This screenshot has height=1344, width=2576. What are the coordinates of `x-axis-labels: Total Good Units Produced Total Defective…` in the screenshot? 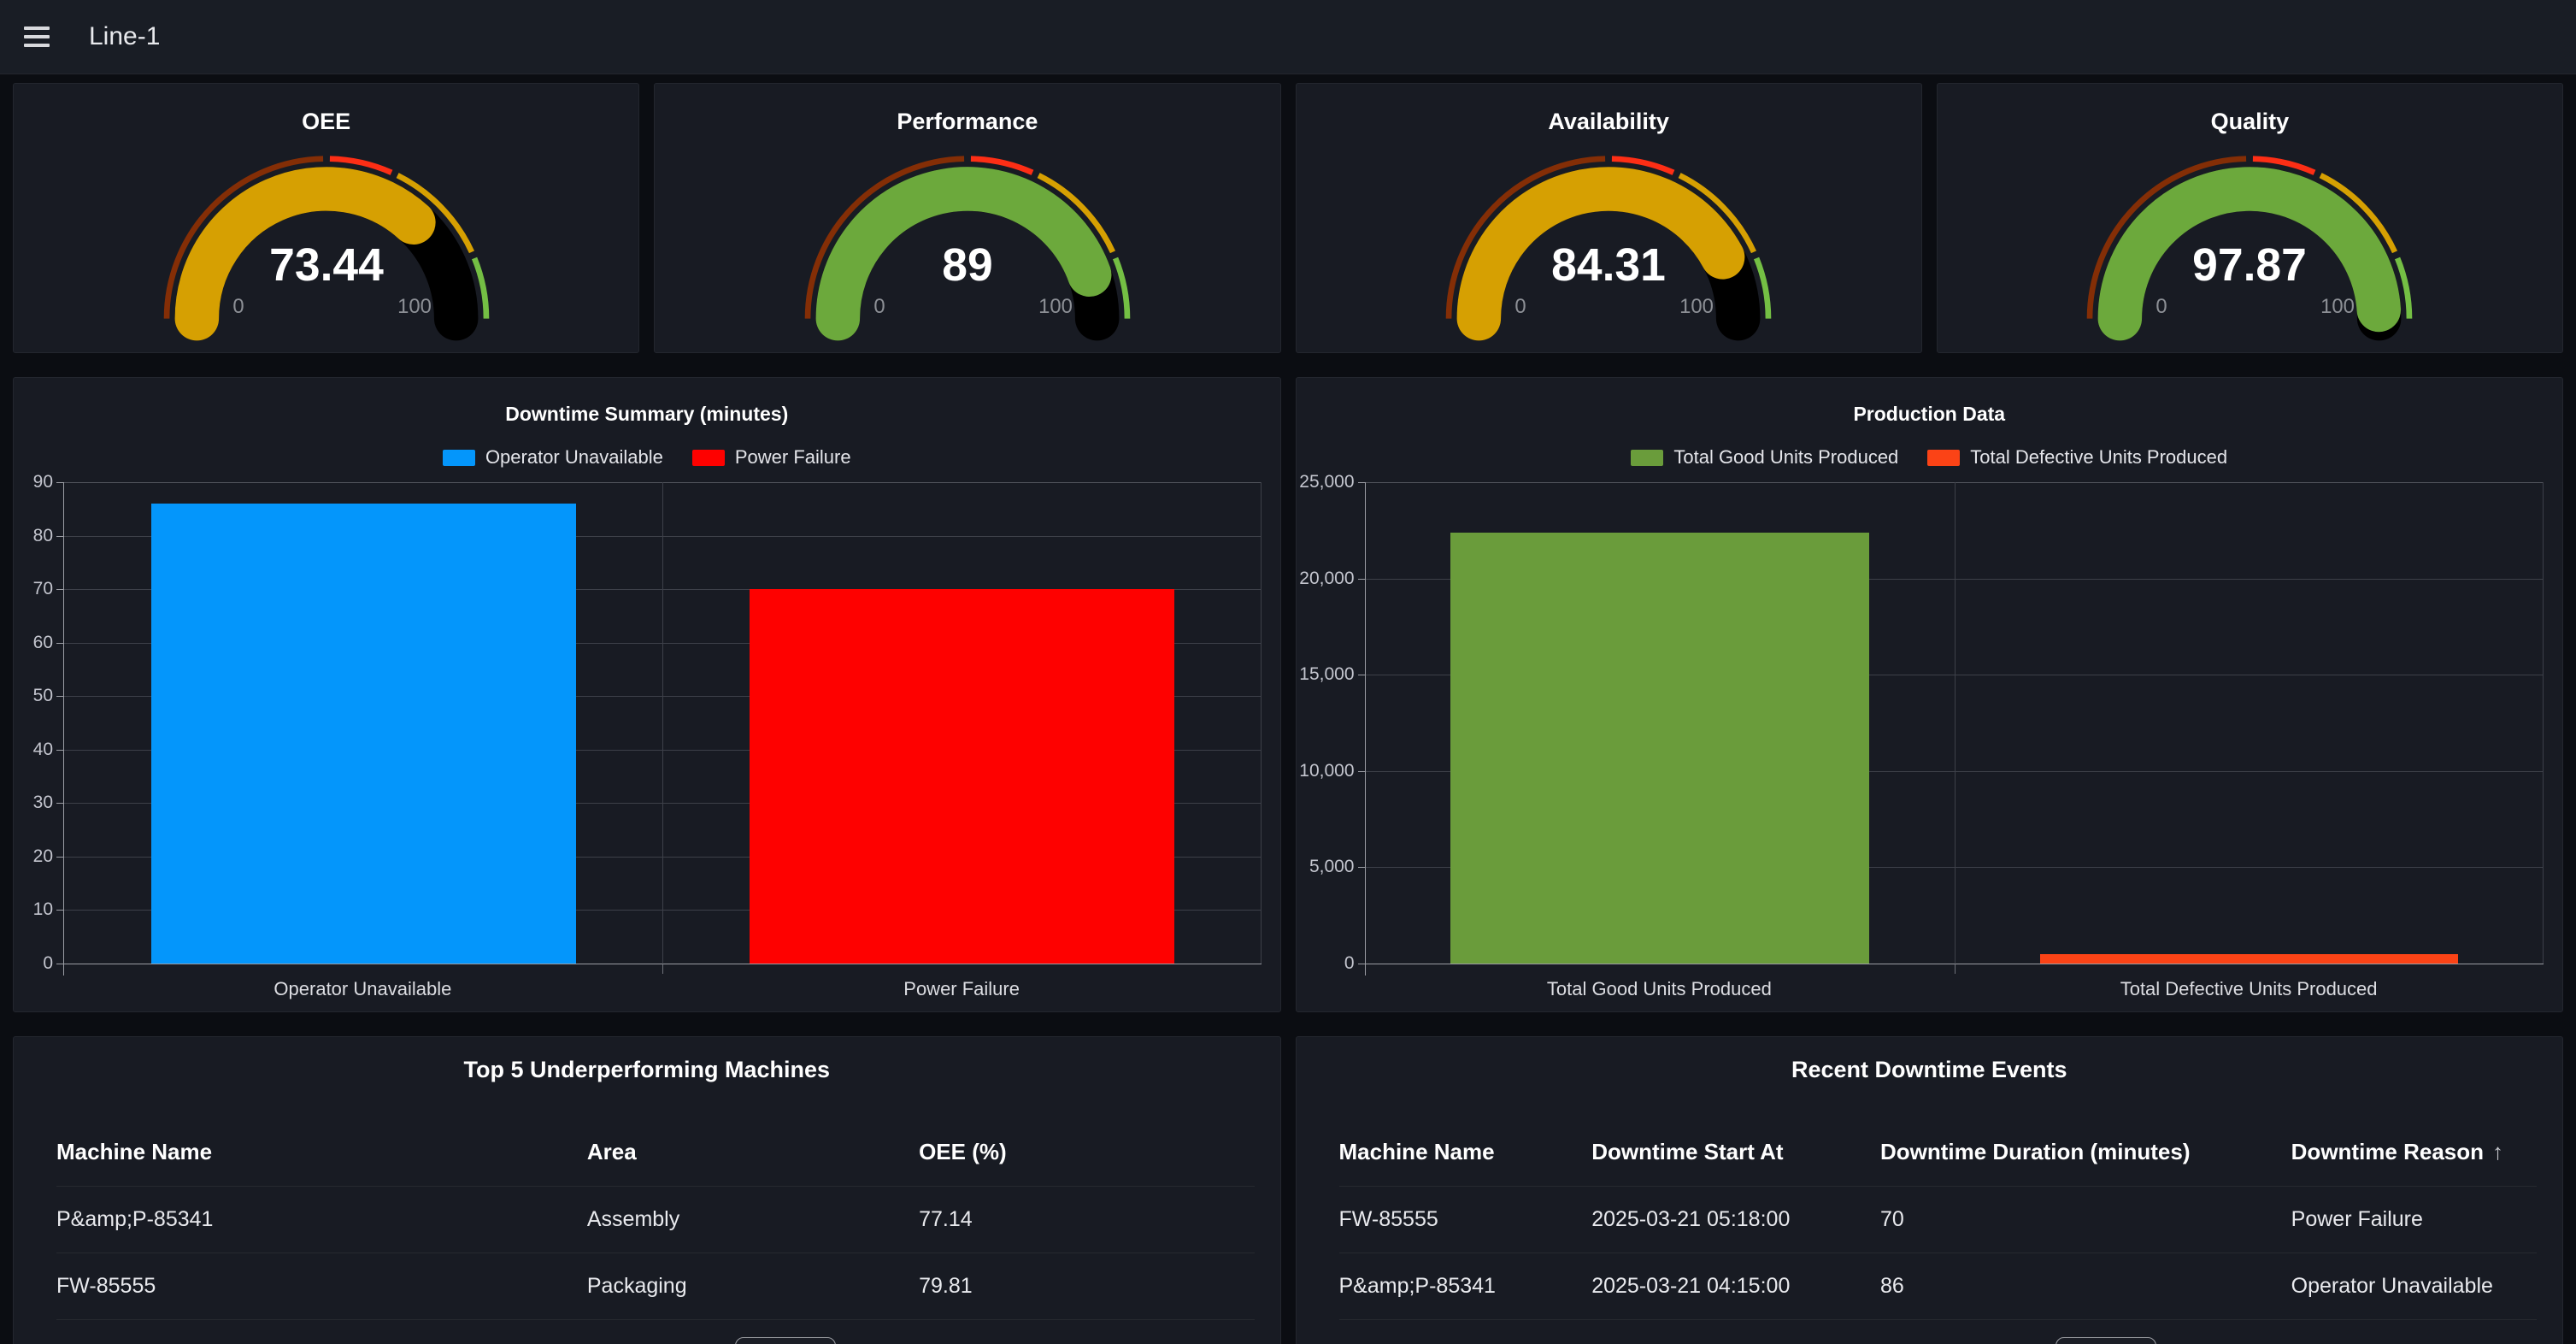 It's located at (1954, 989).